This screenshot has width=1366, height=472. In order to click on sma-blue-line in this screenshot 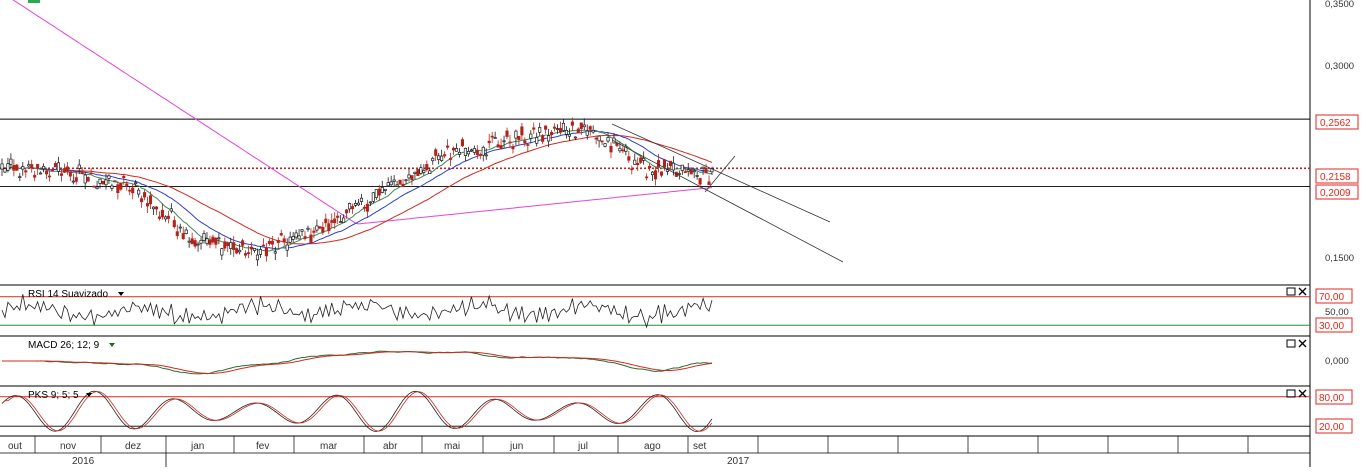, I will do `click(357, 190)`.